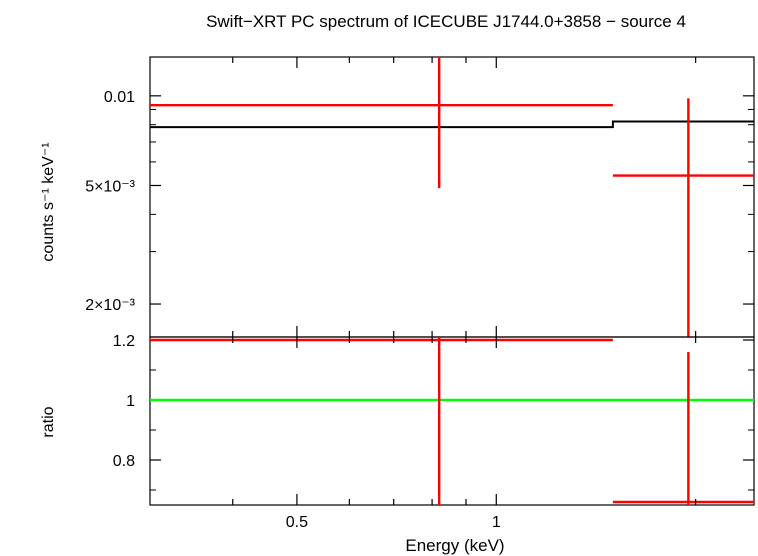 The width and height of the screenshot is (758, 556). I want to click on spectrum-model, so click(452, 124).